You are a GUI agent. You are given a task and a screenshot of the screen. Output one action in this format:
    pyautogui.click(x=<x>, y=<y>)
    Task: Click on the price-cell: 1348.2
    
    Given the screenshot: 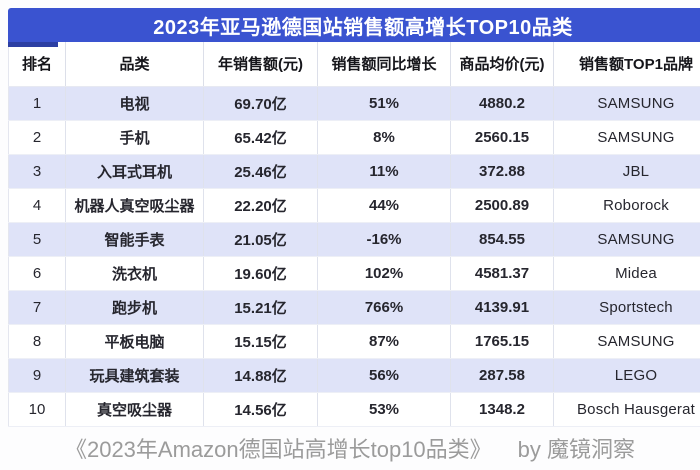 What is the action you would take?
    pyautogui.click(x=502, y=409)
    